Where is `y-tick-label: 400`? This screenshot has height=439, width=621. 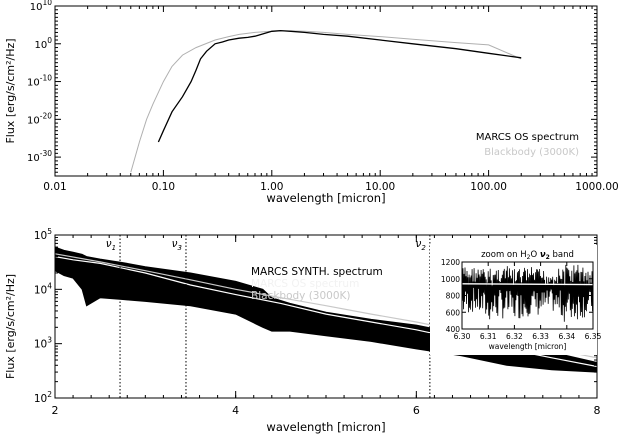 y-tick-label: 400 is located at coordinates (453, 329).